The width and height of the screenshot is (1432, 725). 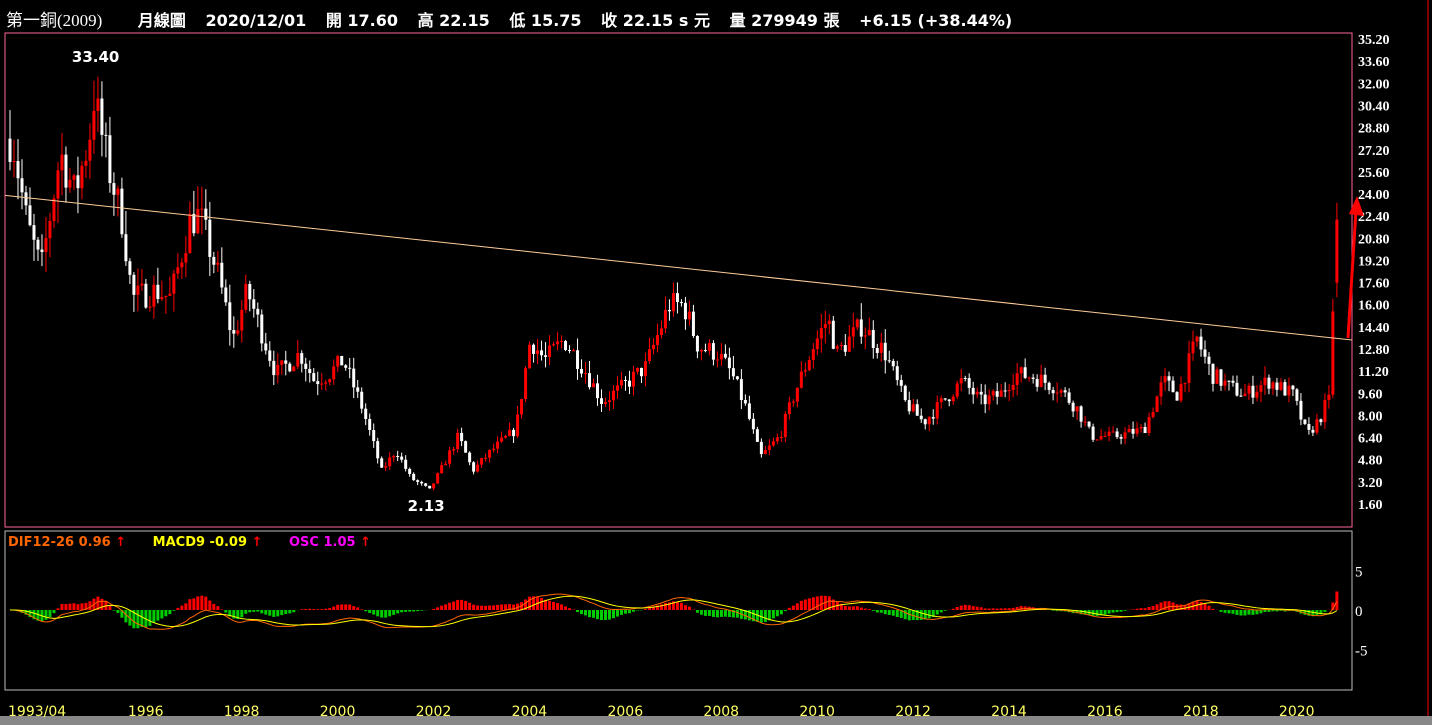 What do you see at coordinates (913, 712) in the screenshot?
I see `date-tick-label: 2012` at bounding box center [913, 712].